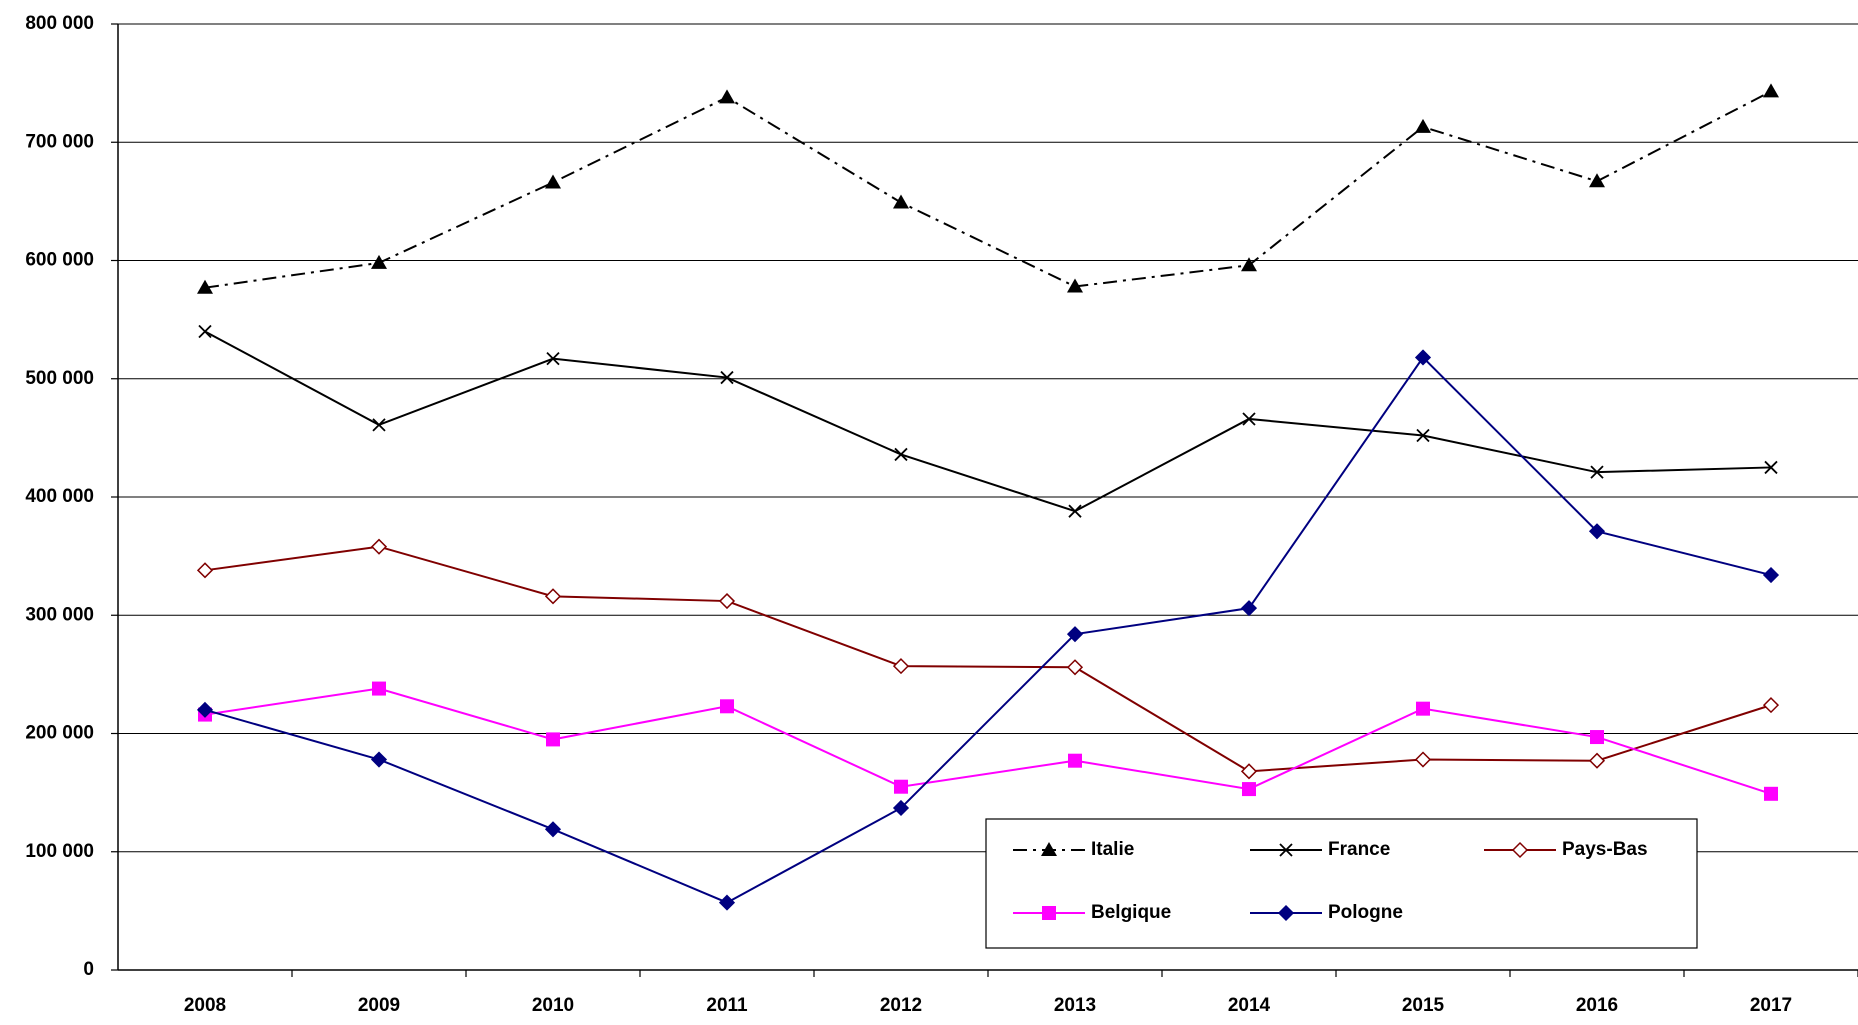 The height and width of the screenshot is (1025, 1858). Describe the element at coordinates (727, 1005) in the screenshot. I see `x-tick-label: 2011` at that location.